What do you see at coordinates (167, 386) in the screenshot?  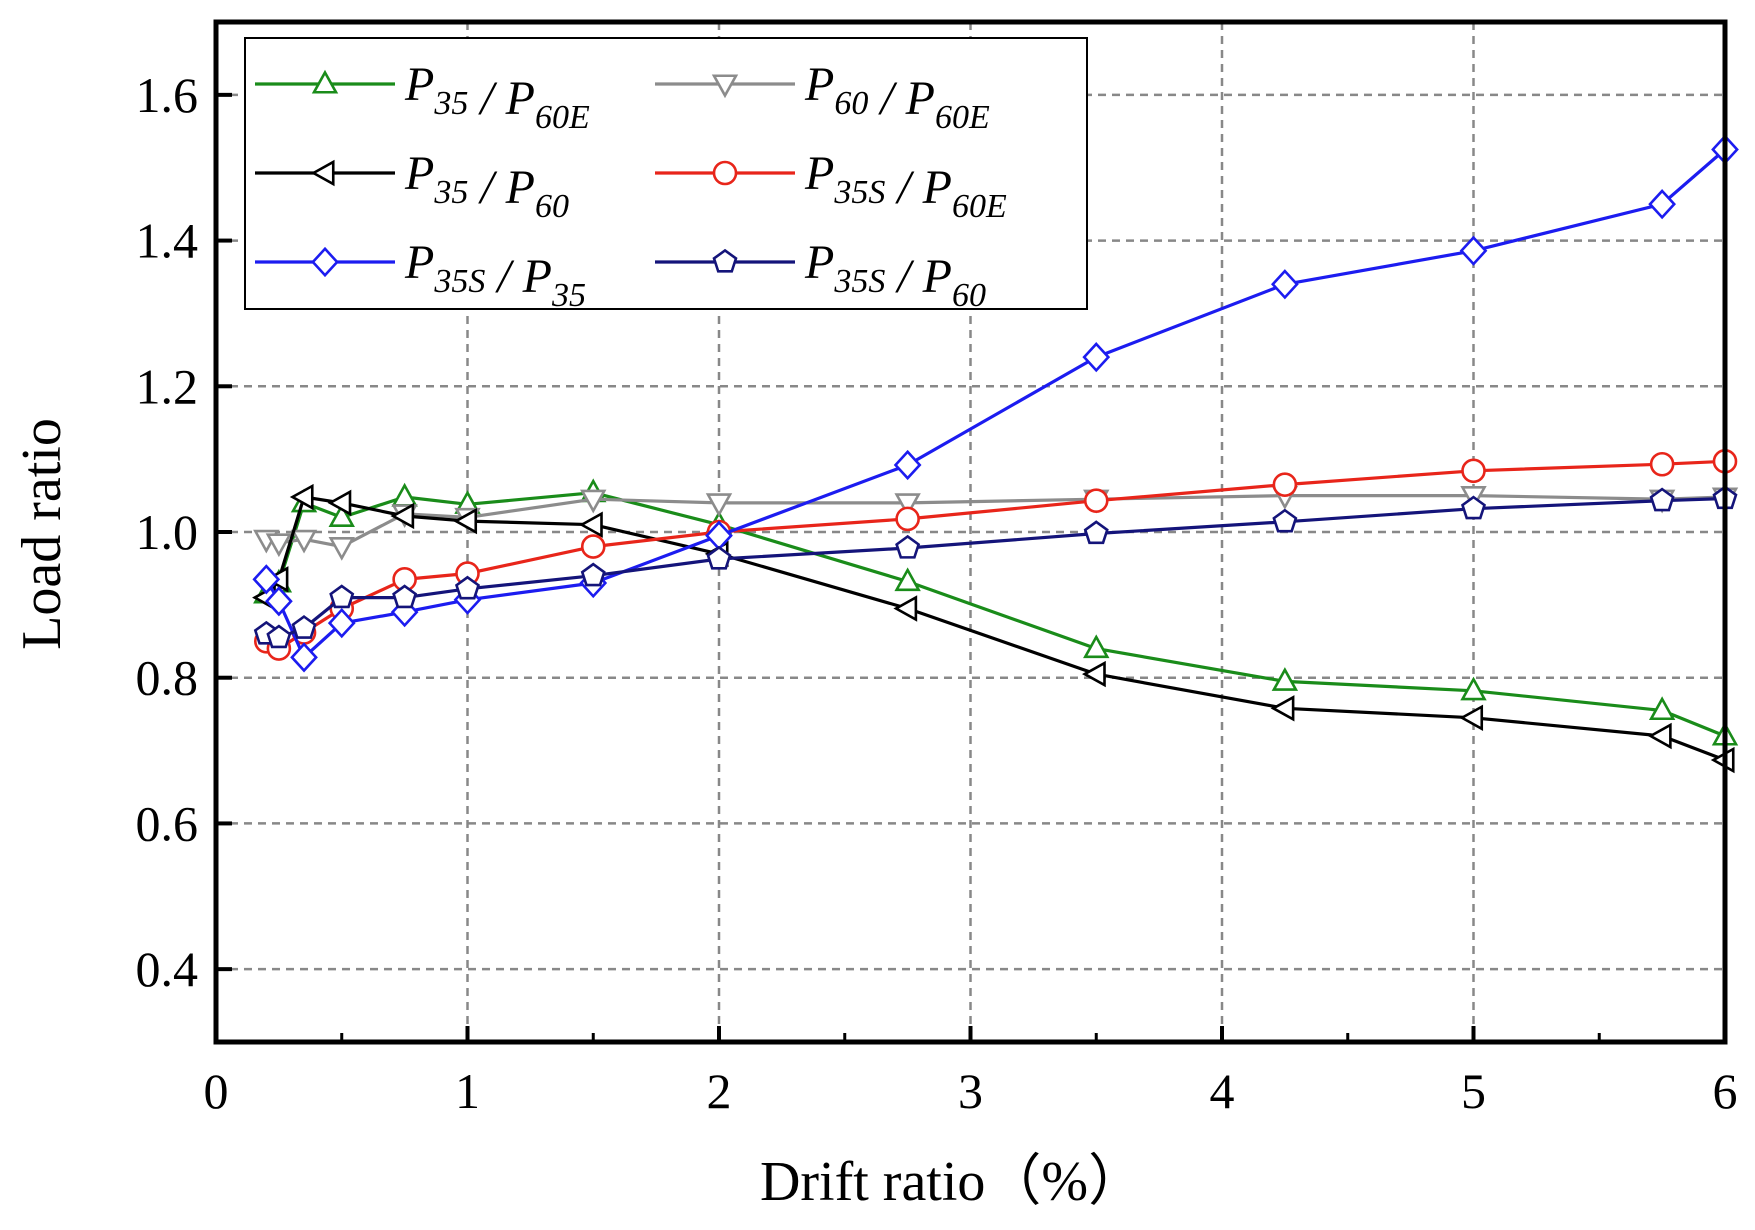 I see `y-tick-label: 1.2` at bounding box center [167, 386].